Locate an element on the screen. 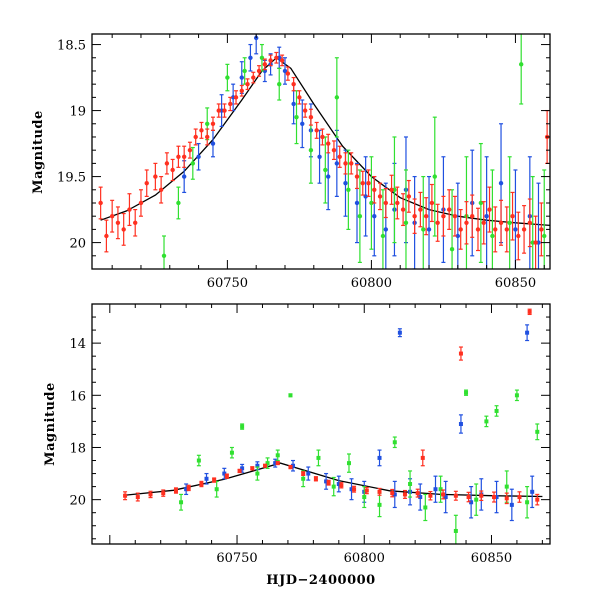 This screenshot has width=600, height=600. top-y-axis-label: Magnitude is located at coordinates (38, 152).